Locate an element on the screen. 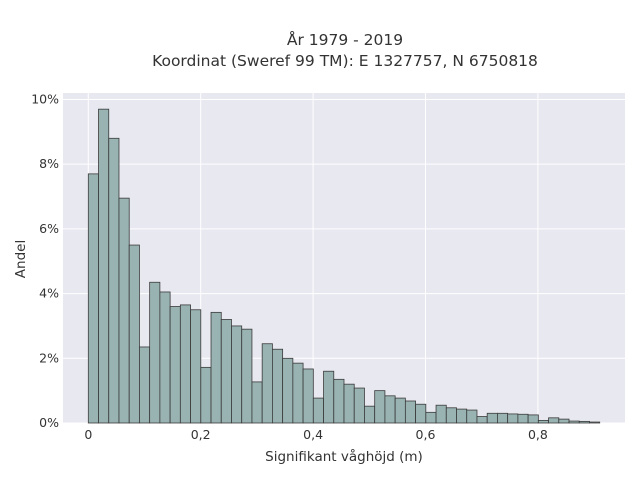  x-tick-label: 0 is located at coordinates (88, 434).